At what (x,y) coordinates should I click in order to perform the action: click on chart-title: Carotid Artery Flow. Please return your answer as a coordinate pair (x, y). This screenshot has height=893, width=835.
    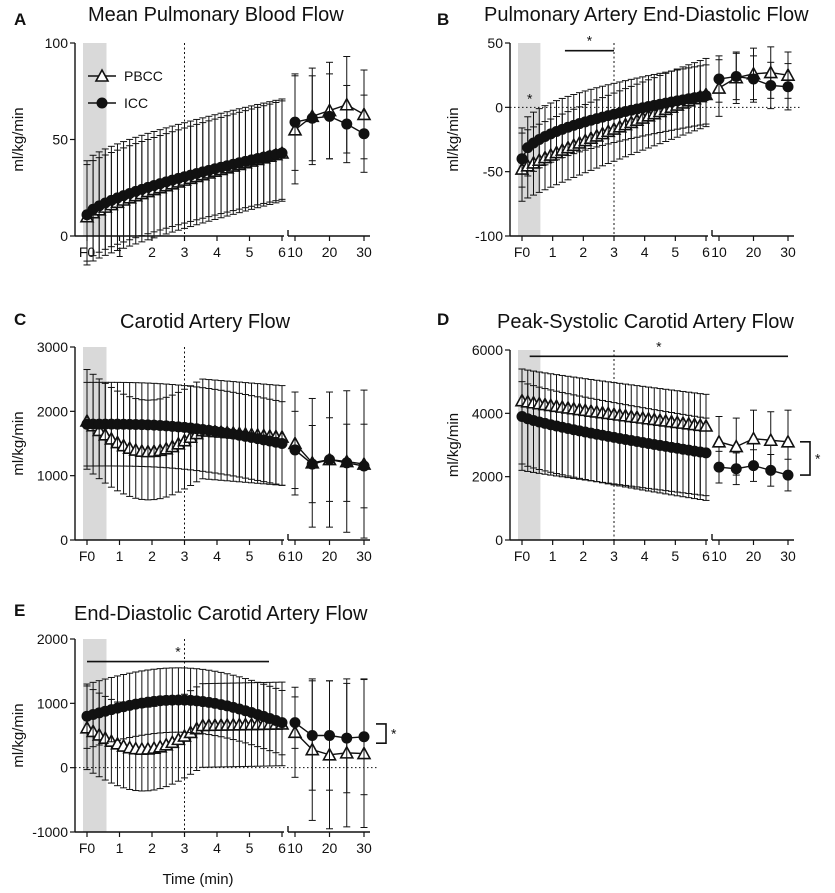
    Looking at the image, I should click on (205, 322).